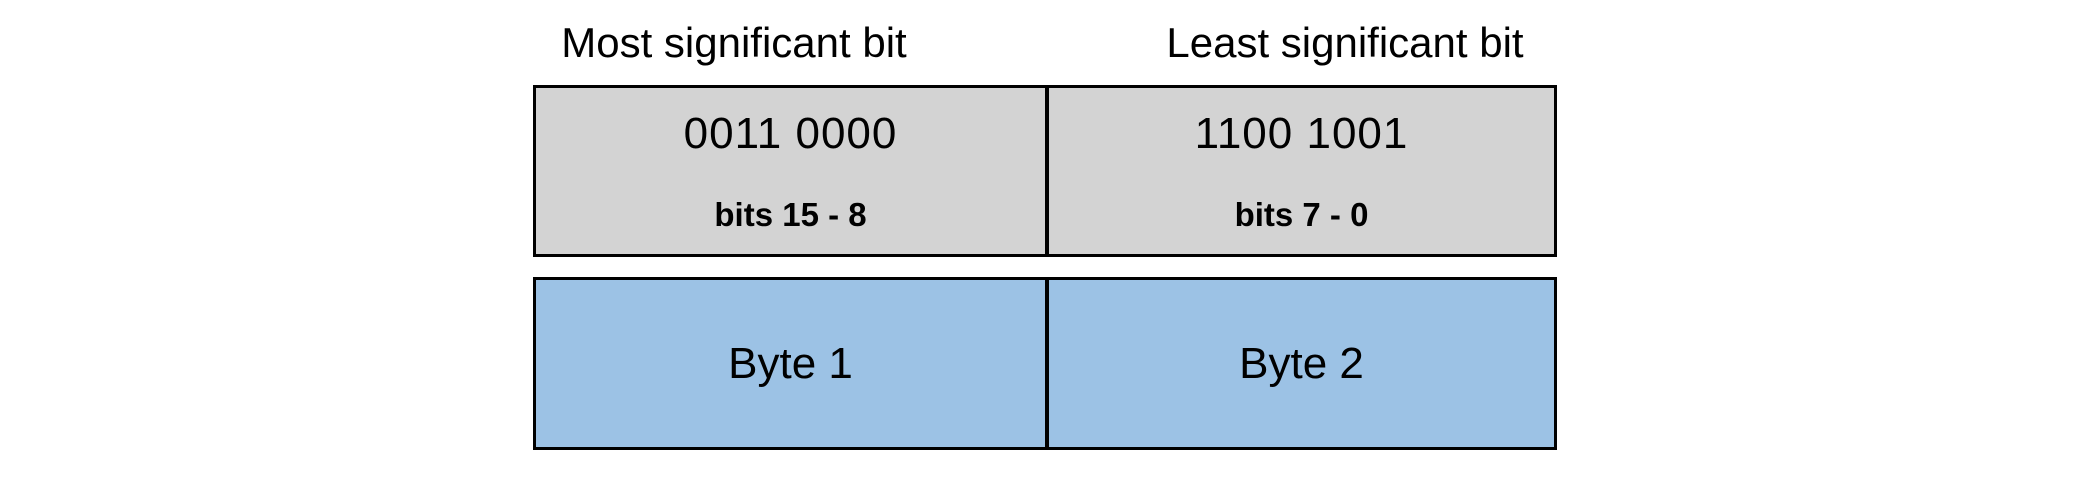 The width and height of the screenshot is (2089, 480). Describe the element at coordinates (1301, 133) in the screenshot. I see `low-byte-binary-value: 1100 1001` at that location.